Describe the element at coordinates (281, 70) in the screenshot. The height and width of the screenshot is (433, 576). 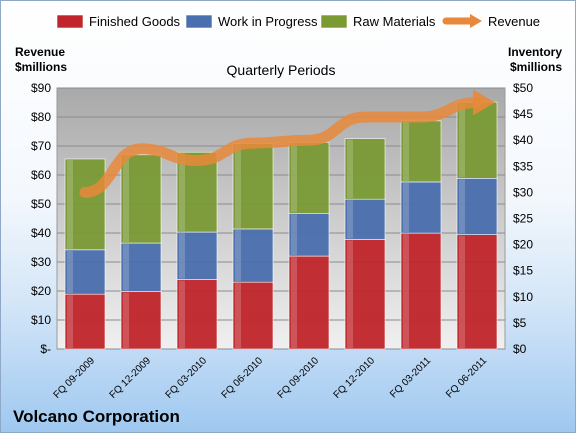
I see `chart-title: Quarterly Periods` at that location.